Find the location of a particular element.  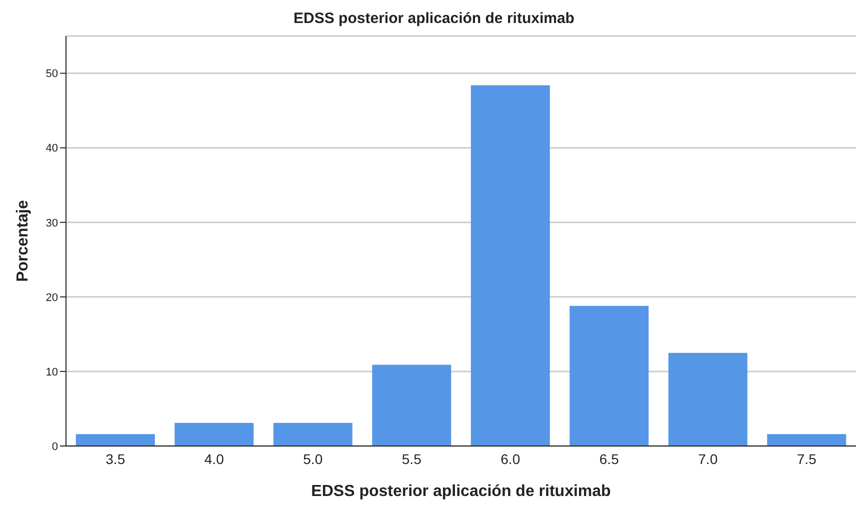

x-tick-label: 7.0 is located at coordinates (708, 458).